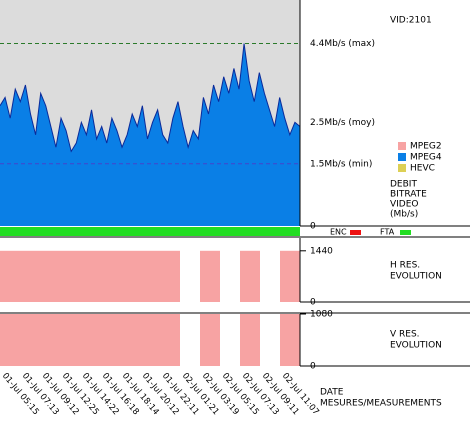  What do you see at coordinates (381, 404) in the screenshot?
I see `x-axis-label: MESURES/MEASUREMENTS` at bounding box center [381, 404].